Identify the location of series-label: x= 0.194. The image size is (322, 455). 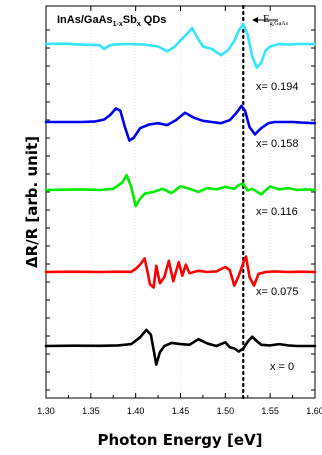
(277, 87).